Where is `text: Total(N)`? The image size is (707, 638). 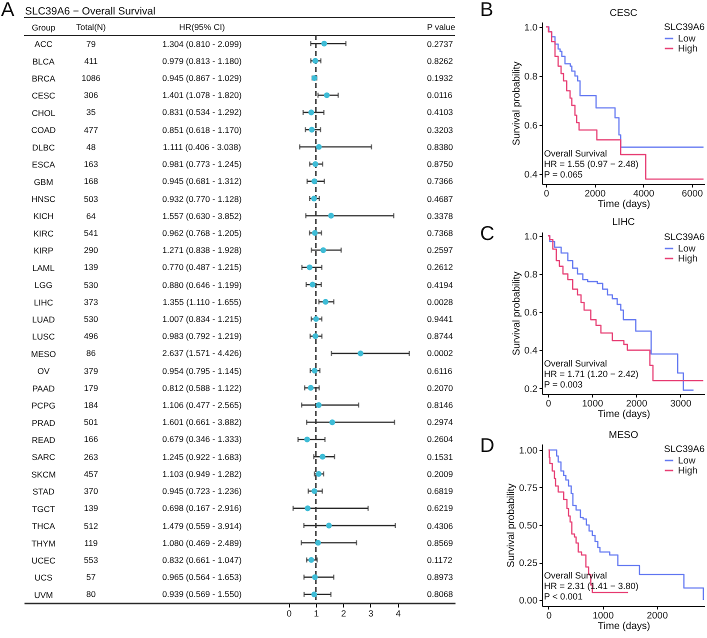 text: Total(N) is located at coordinates (91, 27).